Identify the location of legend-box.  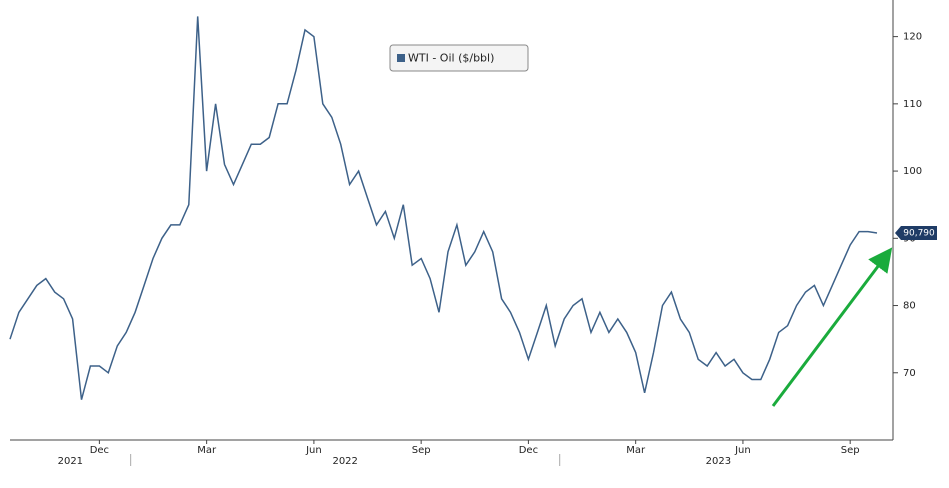
(459, 58).